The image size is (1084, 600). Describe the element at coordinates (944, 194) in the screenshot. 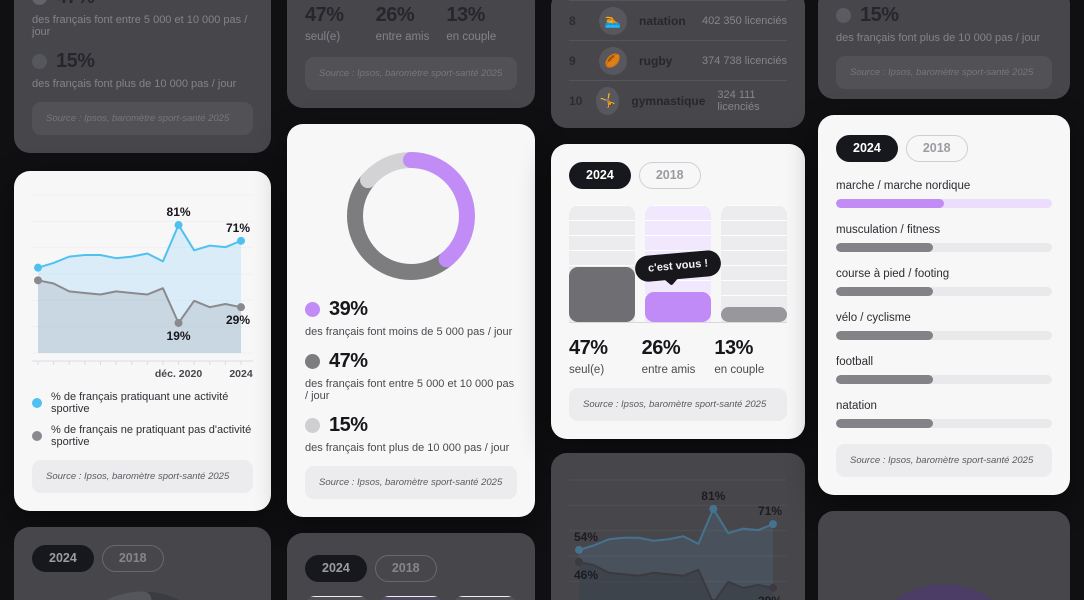

I see `sport-bar-row: marche / marche nordique` at that location.